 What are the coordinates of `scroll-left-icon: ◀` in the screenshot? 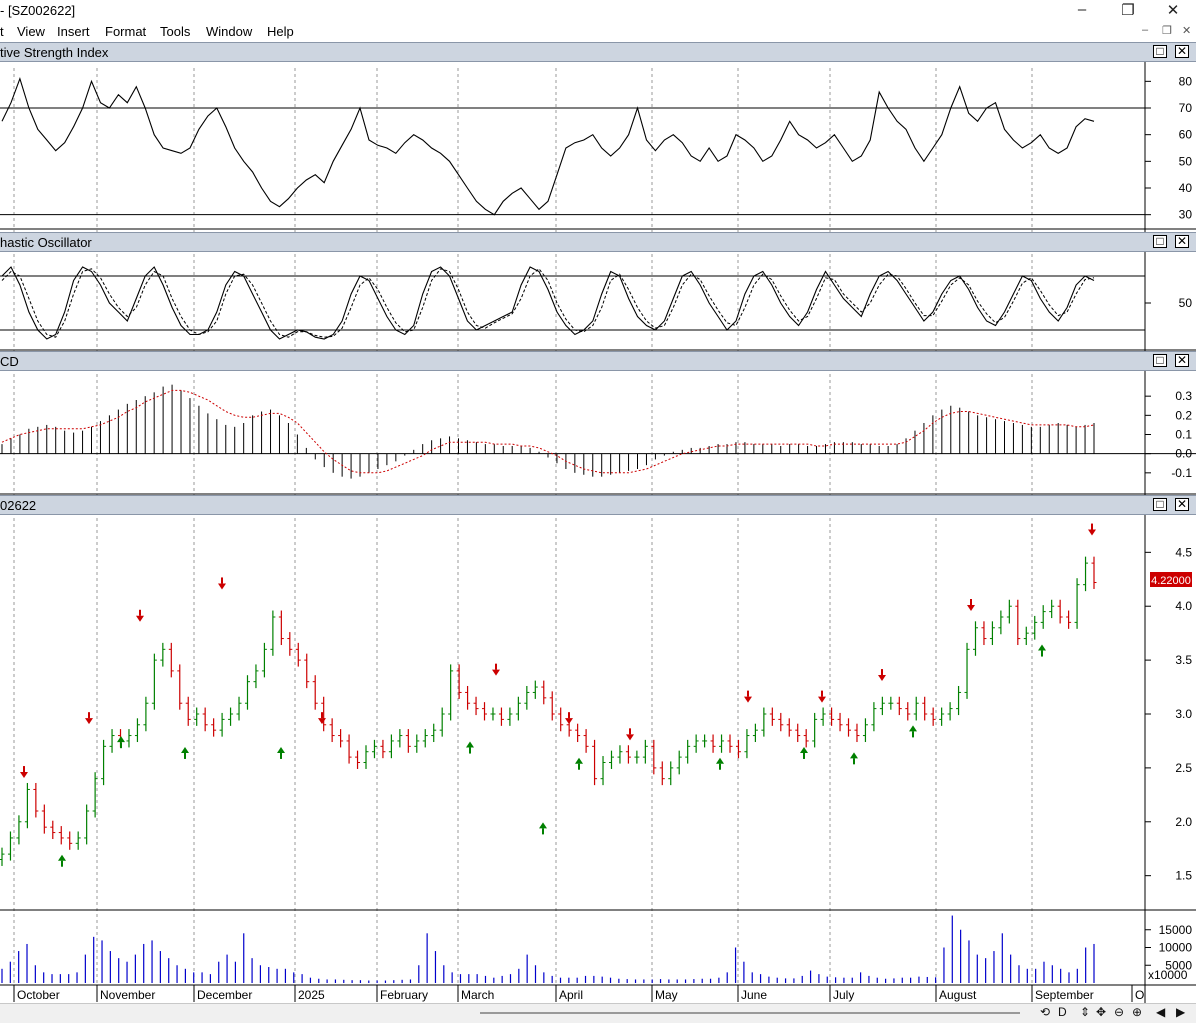 It's located at (1161, 1012).